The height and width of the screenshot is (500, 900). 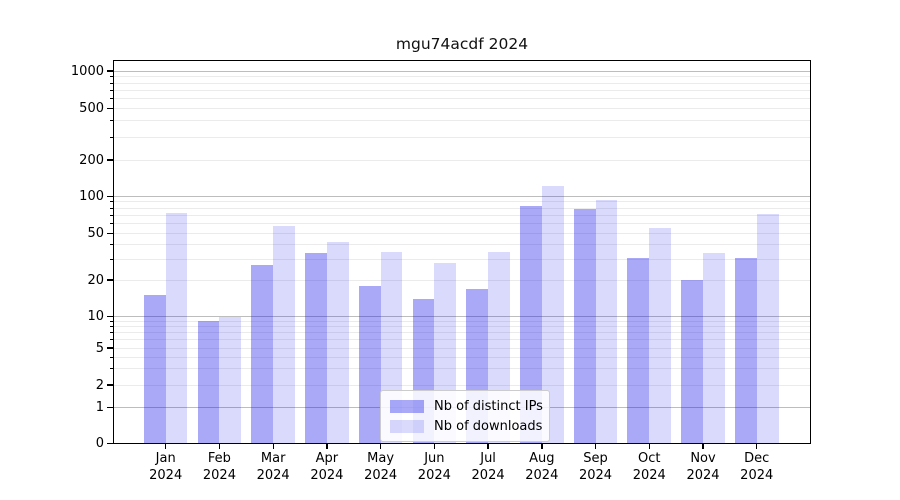 I want to click on x-tick-label: Sep 2024, so click(x=596, y=467).